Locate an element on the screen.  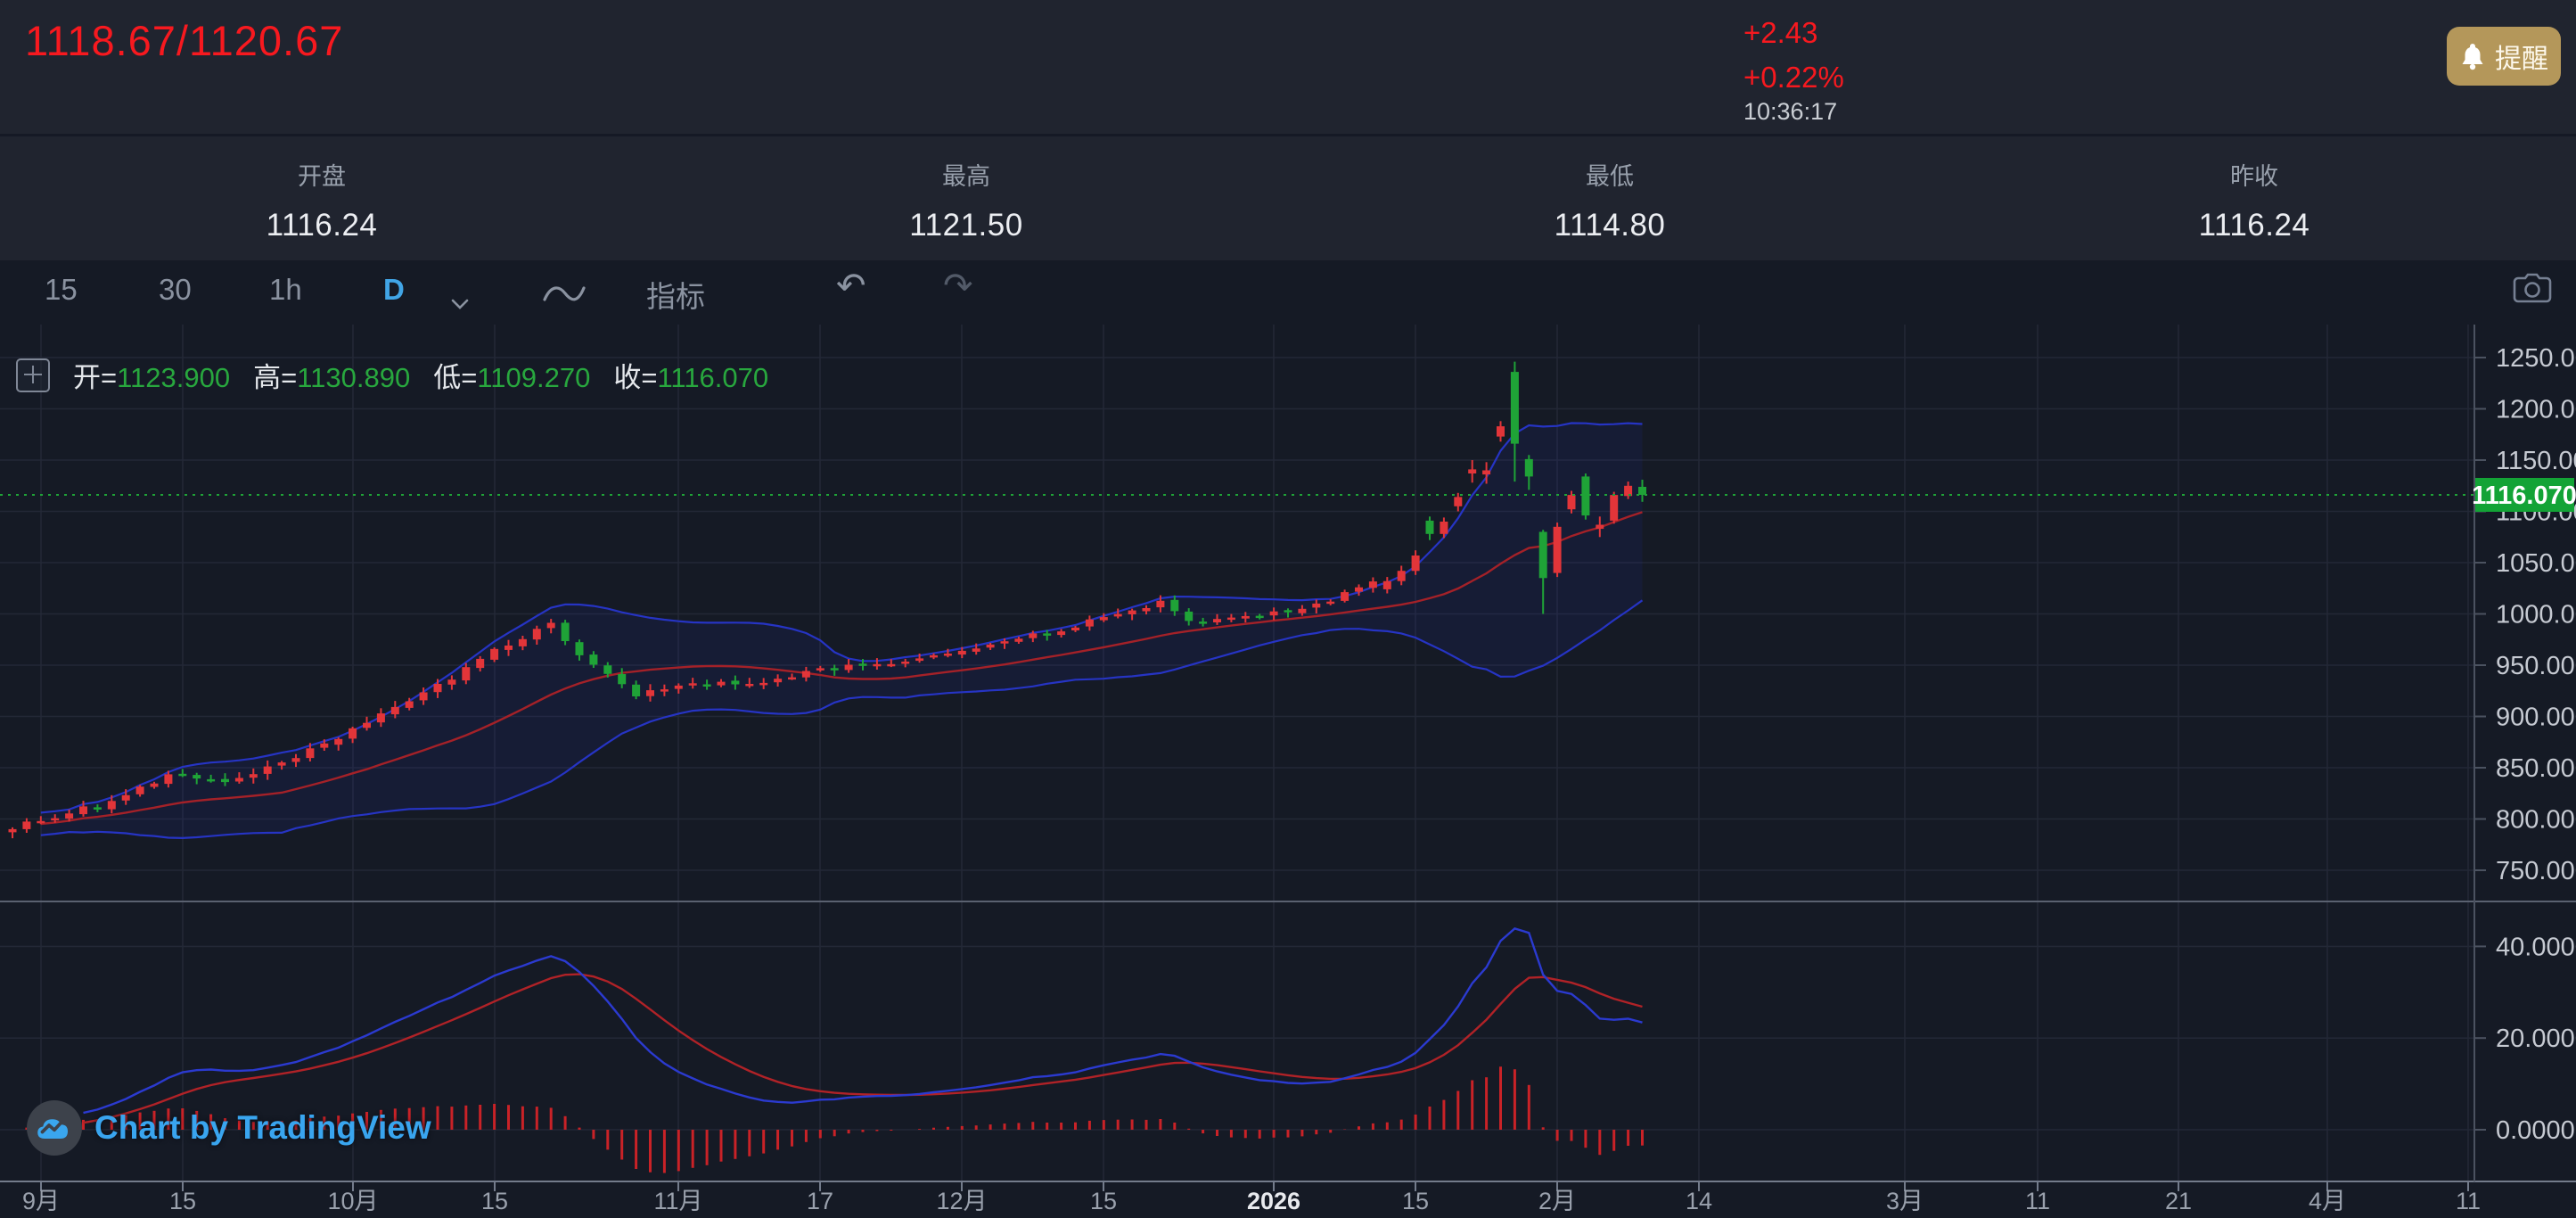
quote-change-pct: +0.22% is located at coordinates (1794, 78).